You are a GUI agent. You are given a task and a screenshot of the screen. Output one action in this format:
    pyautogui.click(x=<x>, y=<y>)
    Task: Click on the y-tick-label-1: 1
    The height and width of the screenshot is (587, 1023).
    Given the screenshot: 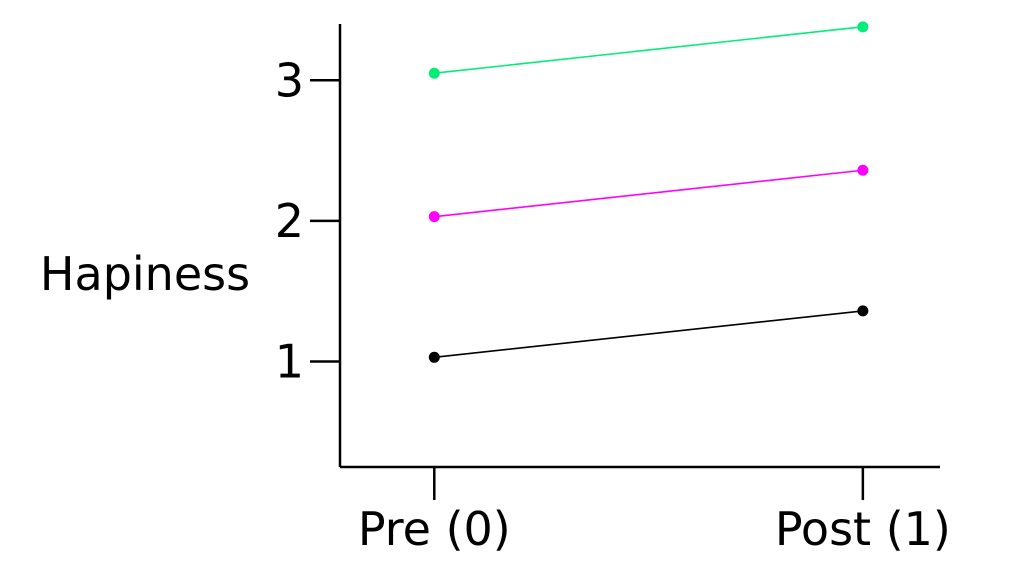 What is the action you would take?
    pyautogui.click(x=289, y=362)
    